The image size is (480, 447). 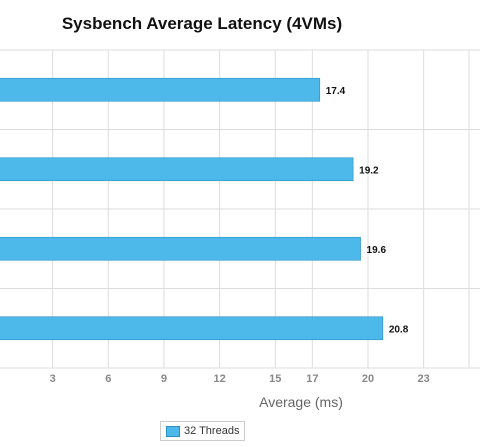 I want to click on x-axis-ticks: 3 6 9 12 15 17 20 23, so click(x=240, y=379).